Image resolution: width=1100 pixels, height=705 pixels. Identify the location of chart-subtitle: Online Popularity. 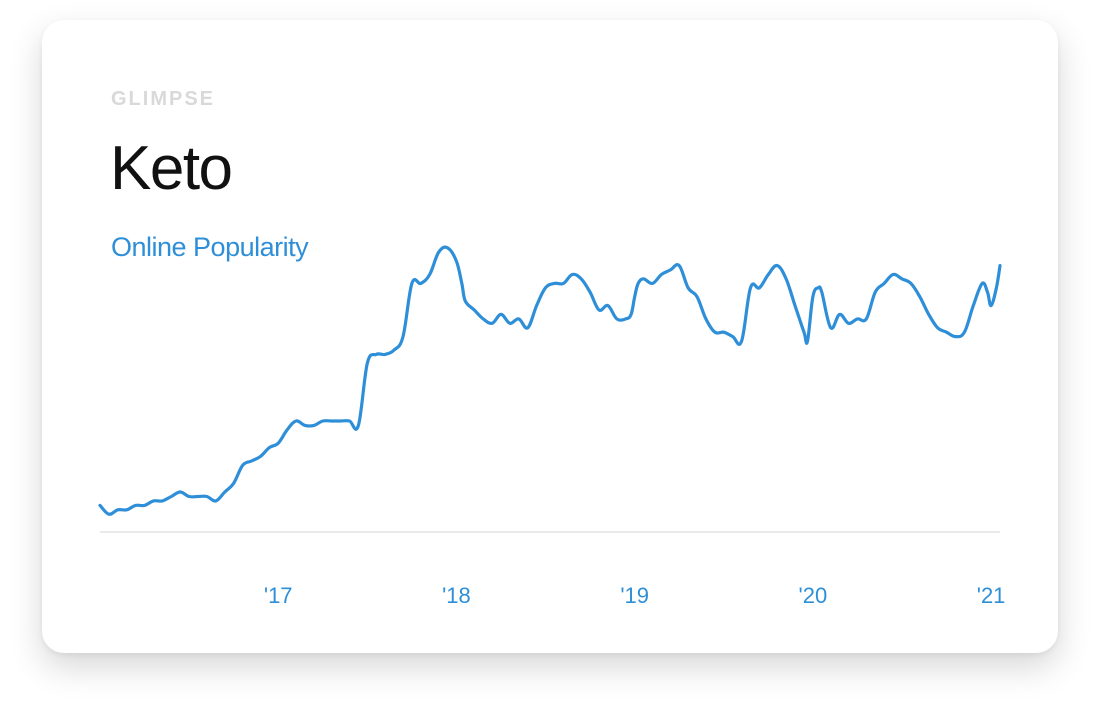
(210, 247).